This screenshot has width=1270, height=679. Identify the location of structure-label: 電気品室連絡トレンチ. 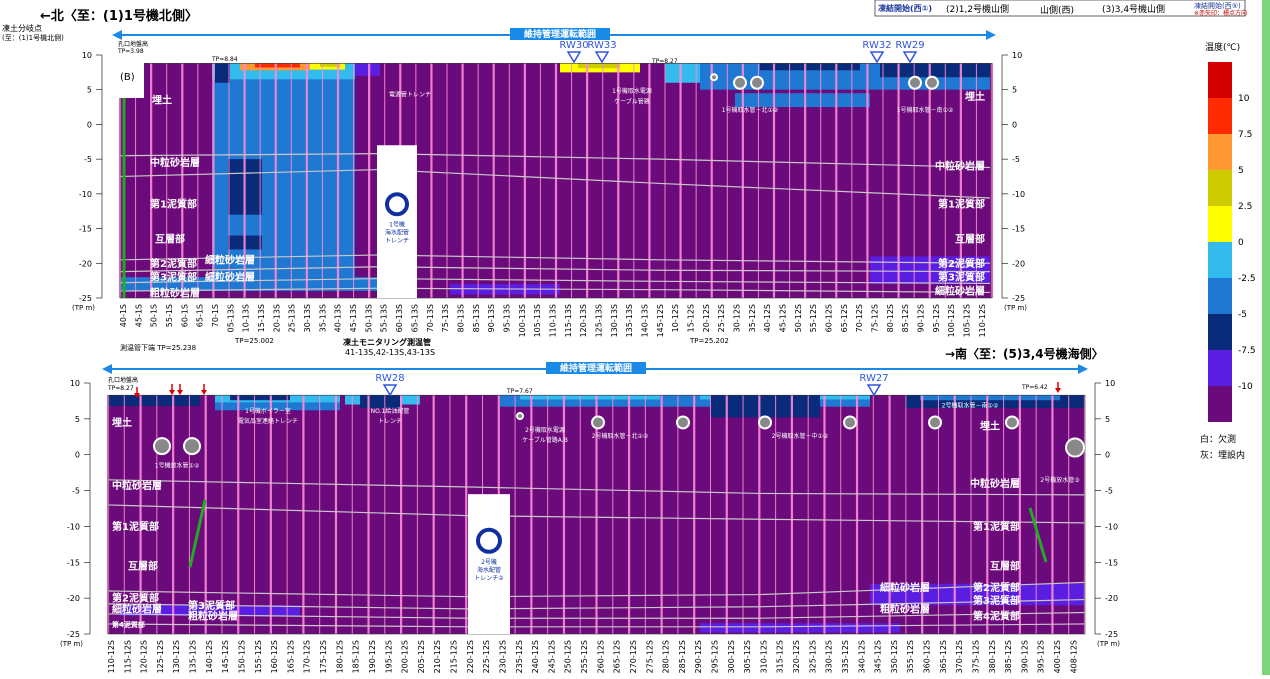
(268, 421).